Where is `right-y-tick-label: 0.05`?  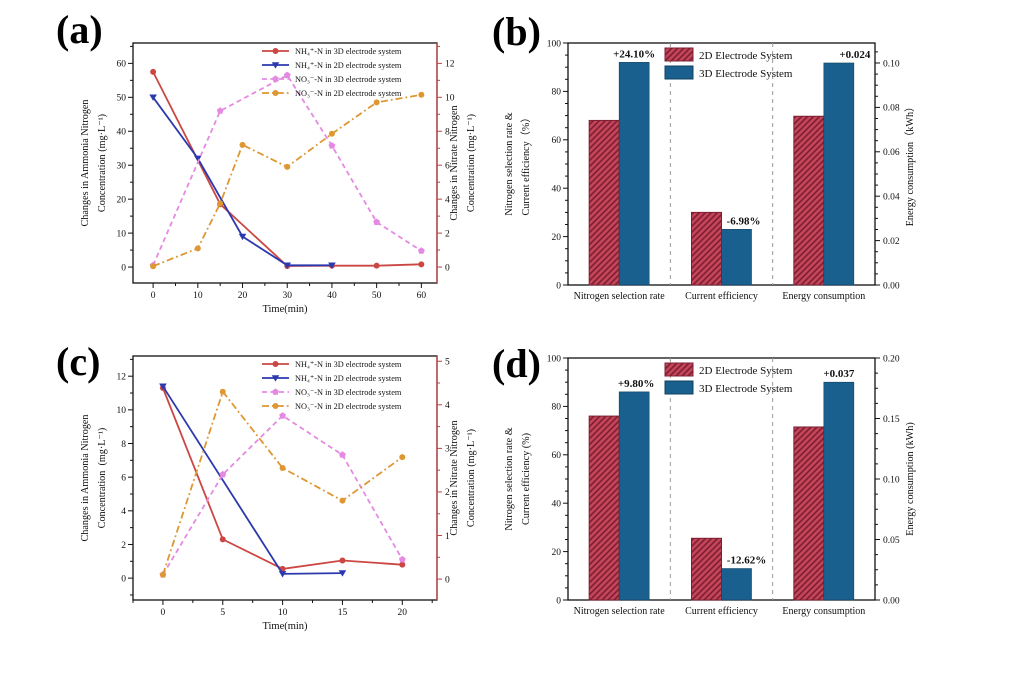 right-y-tick-label: 0.05 is located at coordinates (891, 541).